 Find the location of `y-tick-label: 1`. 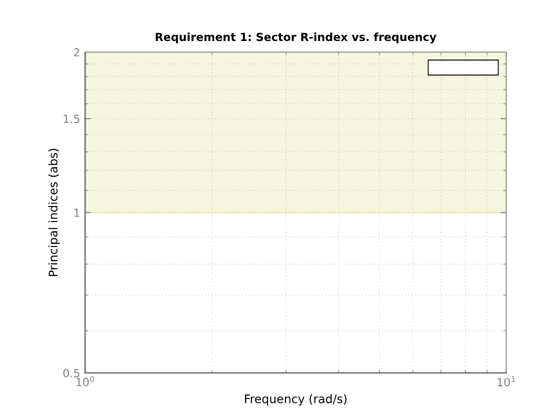

y-tick-label: 1 is located at coordinates (77, 212).